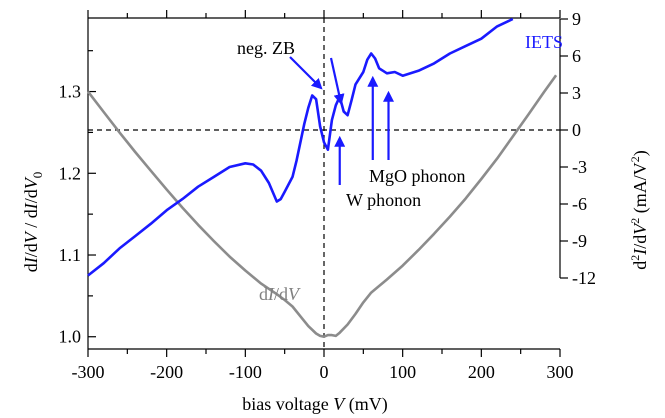 Image resolution: width=665 pixels, height=418 pixels. I want to click on x-tick-label: -200, so click(166, 372).